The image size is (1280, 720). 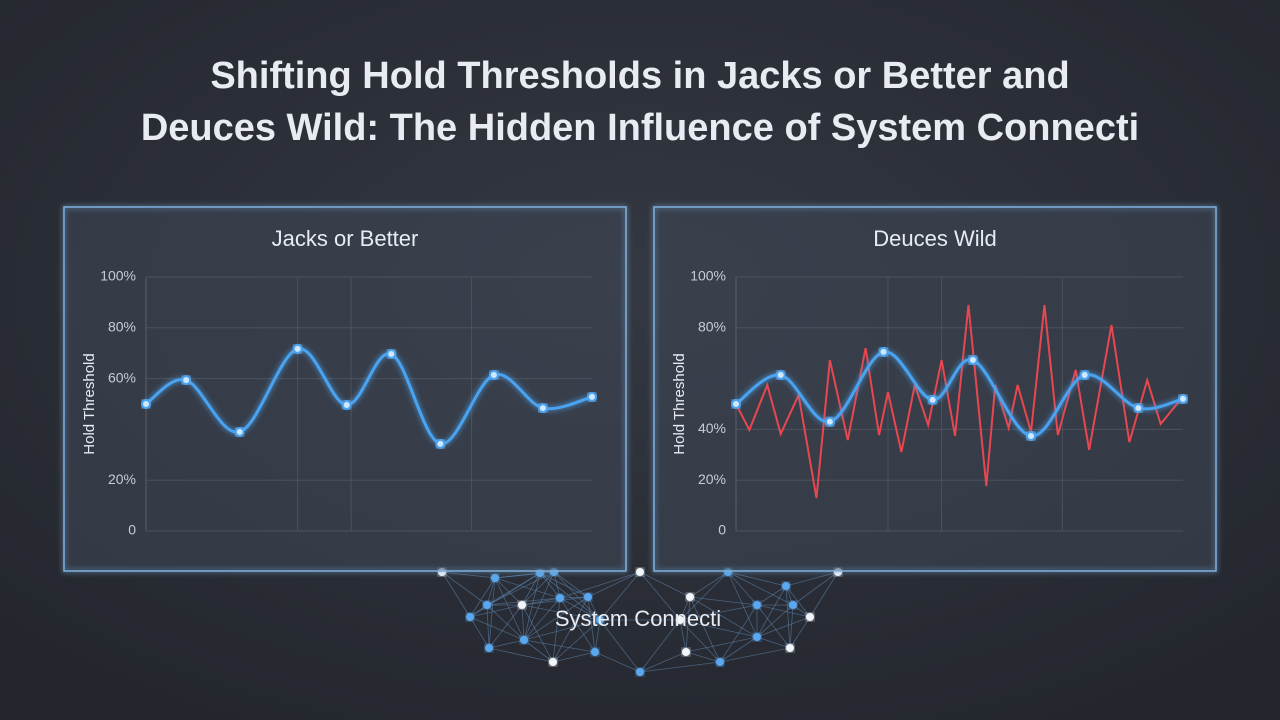 I want to click on y-tick-label: 100%, so click(x=708, y=276).